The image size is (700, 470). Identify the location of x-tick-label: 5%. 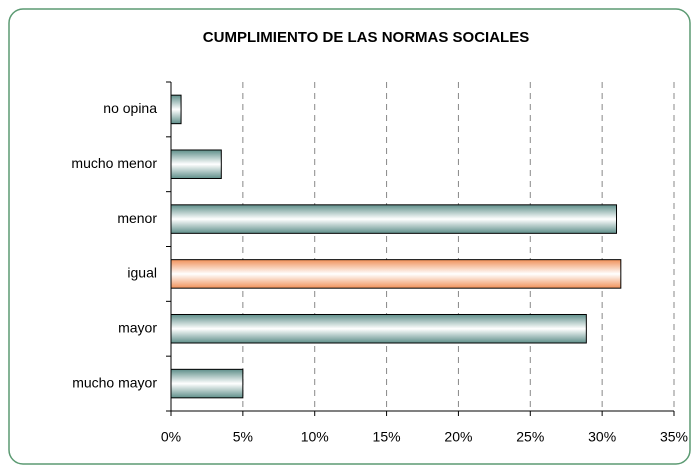
(243, 437).